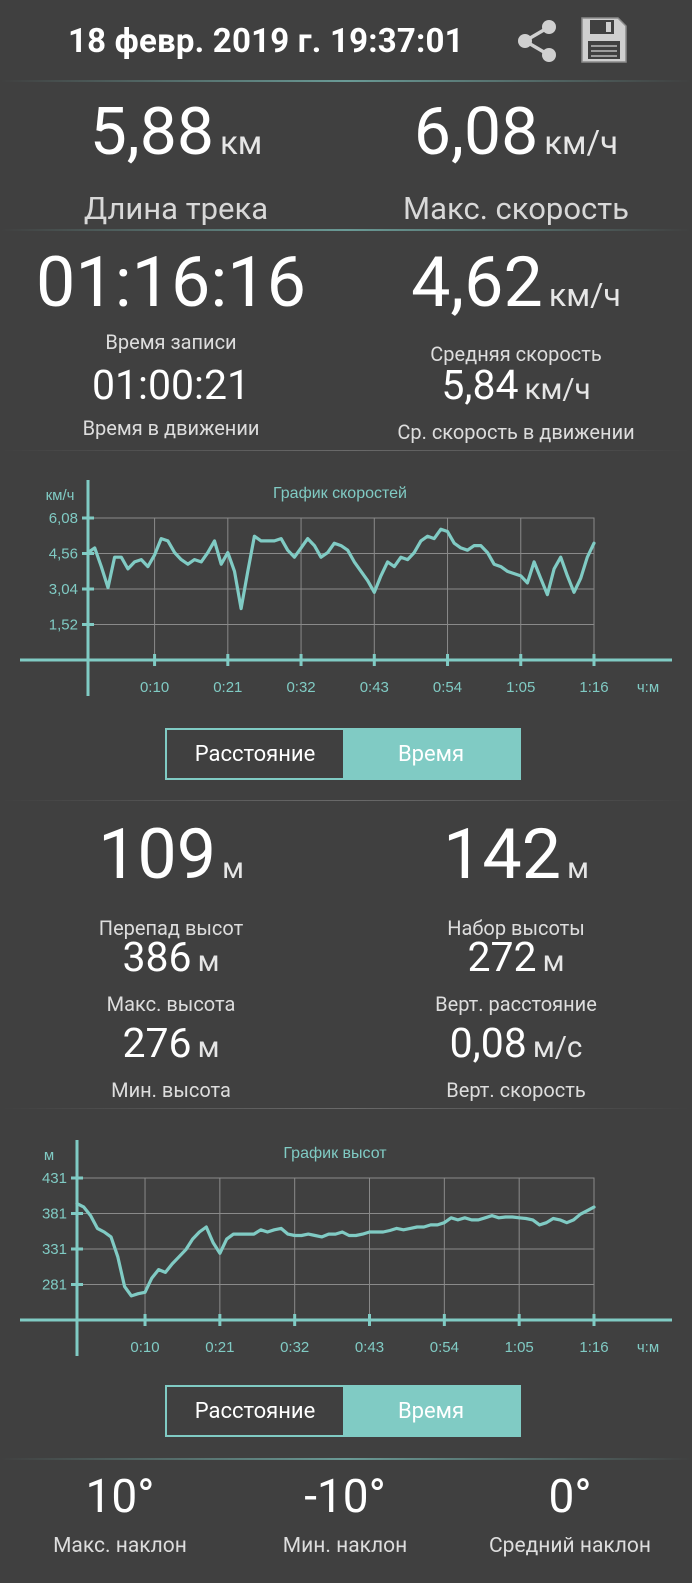 This screenshot has width=692, height=1583. I want to click on avg-tilt-value: 0°, so click(570, 1497).